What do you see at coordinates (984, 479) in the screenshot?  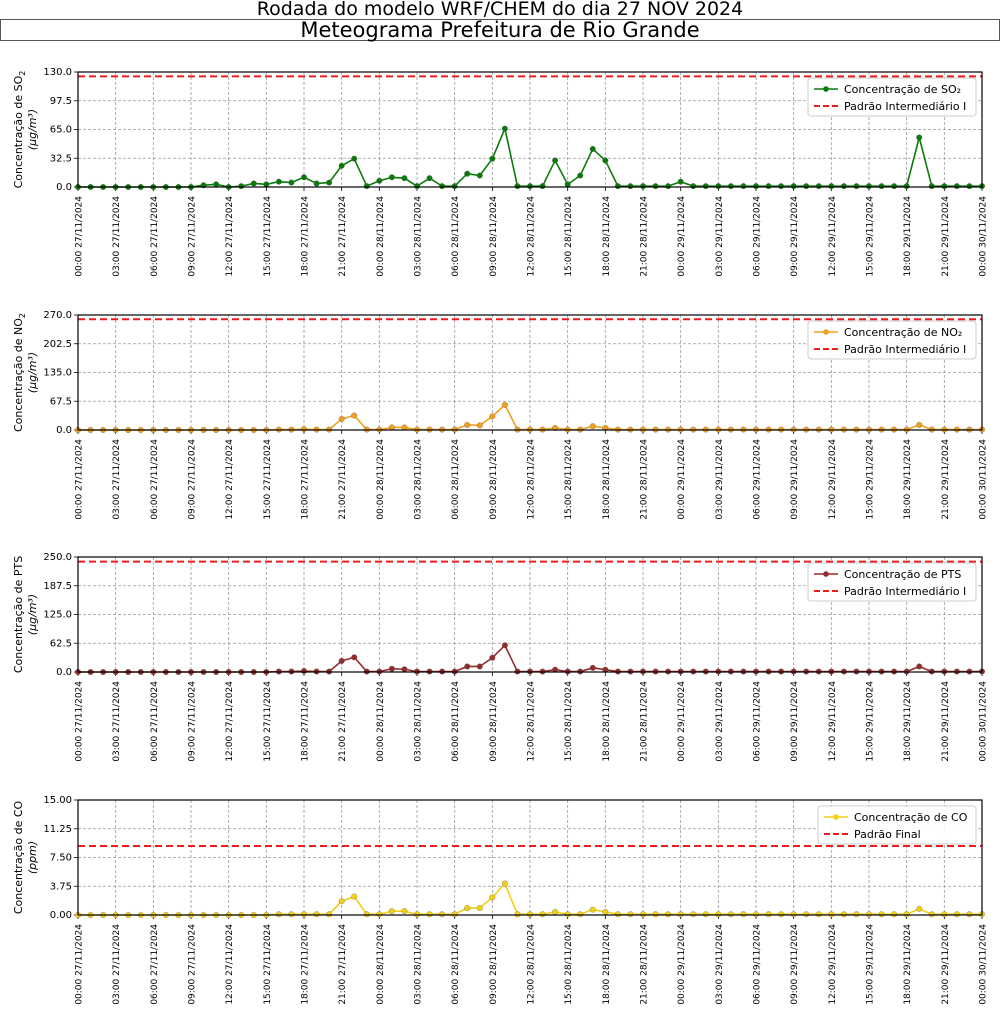 I see `x-tick-label: 00:00 30/11/2024` at bounding box center [984, 479].